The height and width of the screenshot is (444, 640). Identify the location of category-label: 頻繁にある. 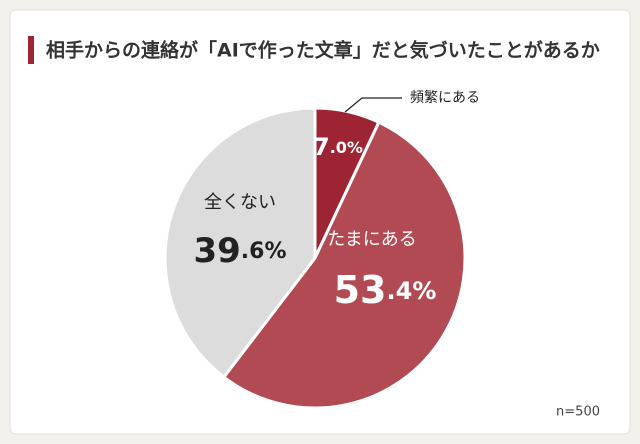
(445, 98).